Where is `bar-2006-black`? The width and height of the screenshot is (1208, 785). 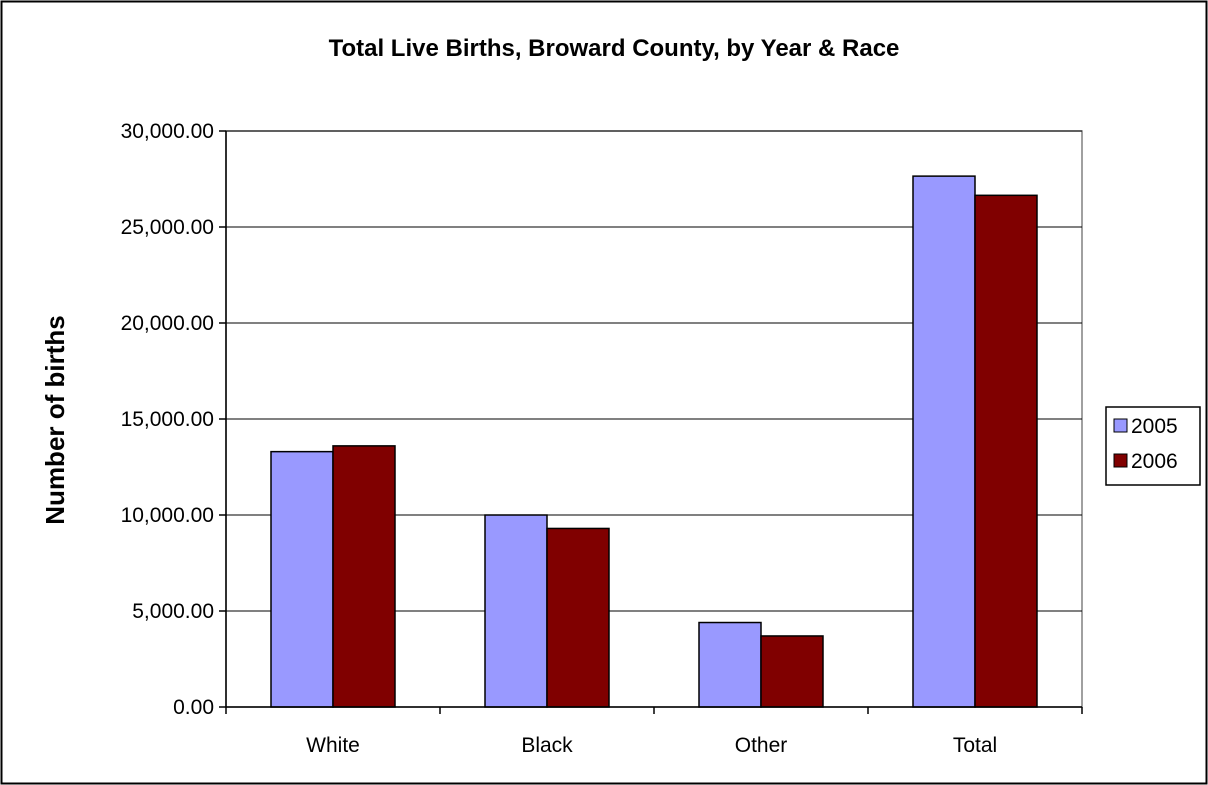
bar-2006-black is located at coordinates (578, 617).